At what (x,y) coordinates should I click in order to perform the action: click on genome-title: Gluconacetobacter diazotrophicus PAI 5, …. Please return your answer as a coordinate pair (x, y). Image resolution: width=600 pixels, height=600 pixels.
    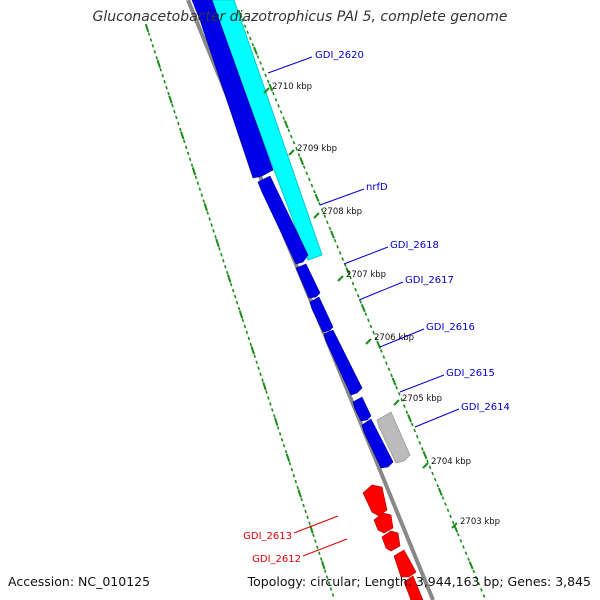
    Looking at the image, I should click on (300, 17).